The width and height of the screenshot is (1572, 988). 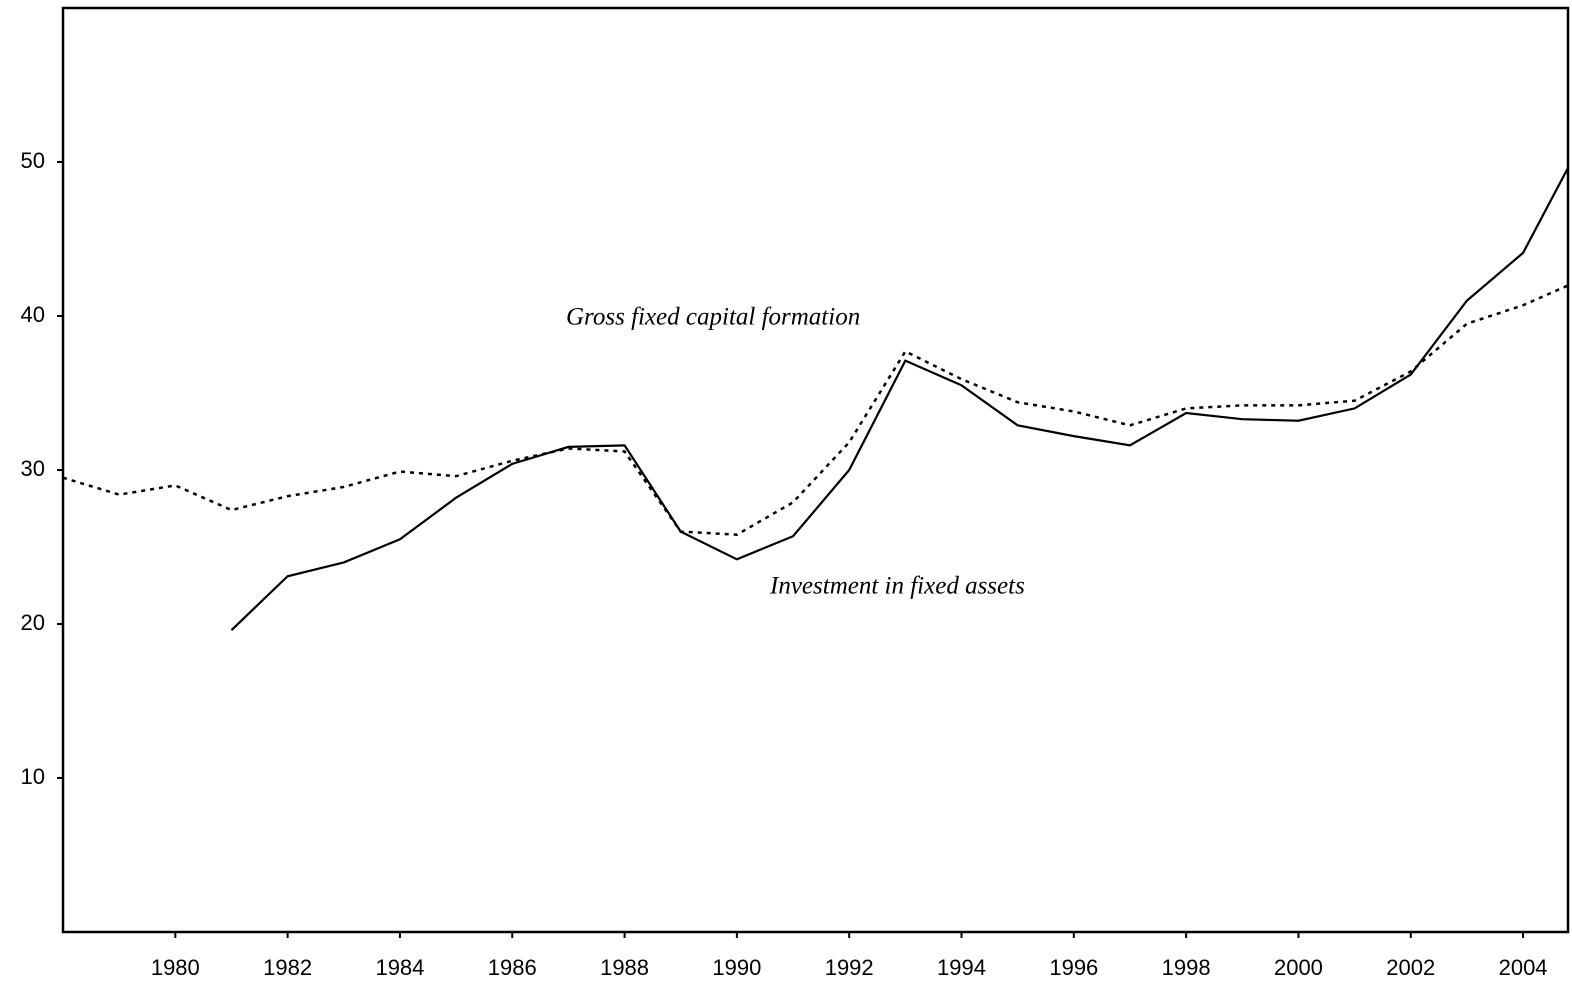 What do you see at coordinates (33, 160) in the screenshot?
I see `y-tick-label: 50` at bounding box center [33, 160].